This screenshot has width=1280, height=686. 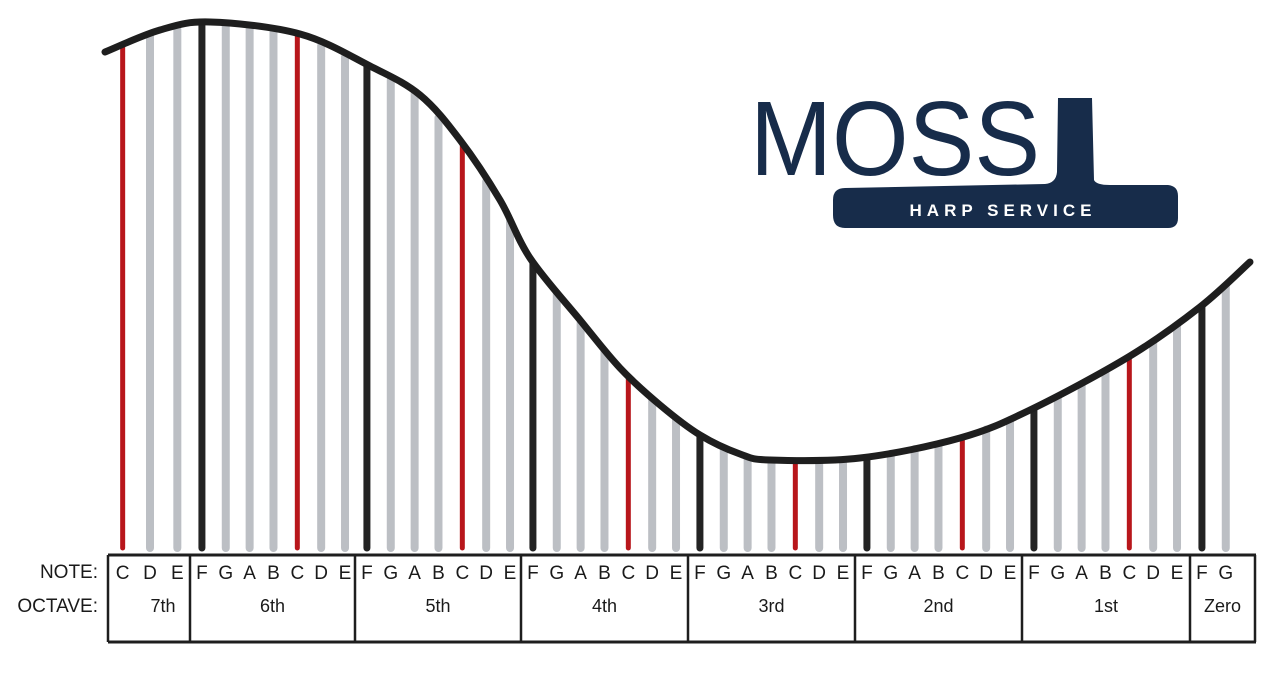 What do you see at coordinates (938, 606) in the screenshot?
I see `octave-label: 2nd` at bounding box center [938, 606].